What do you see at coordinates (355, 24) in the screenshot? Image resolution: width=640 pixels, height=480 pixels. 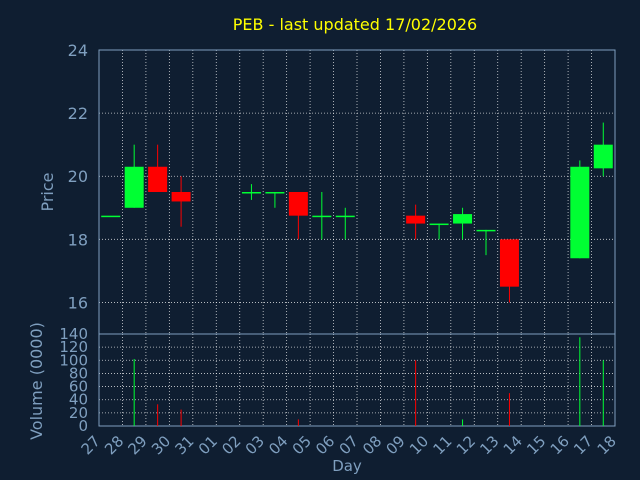 I see `chart-title: PEB - last updated 17/02/2026` at bounding box center [355, 24].